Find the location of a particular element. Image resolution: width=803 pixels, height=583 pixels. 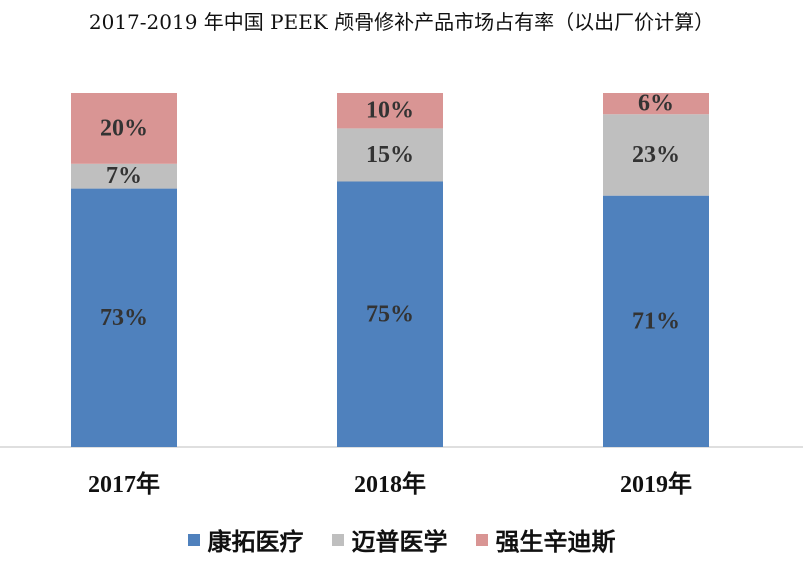

category-labels: 2017年 2018年 2019年 is located at coordinates (390, 484).